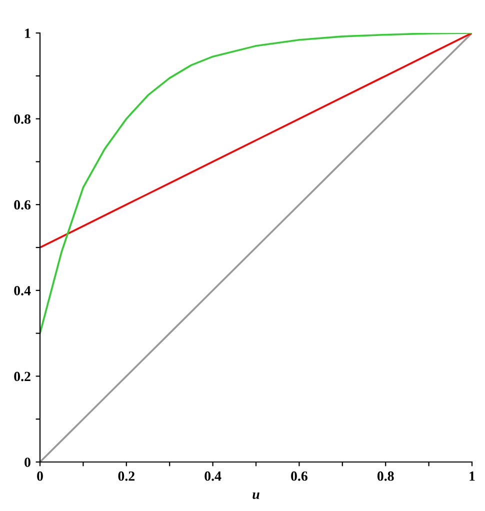 This screenshot has width=485, height=511. I want to click on y-tick-label: 0.4, so click(22, 291).